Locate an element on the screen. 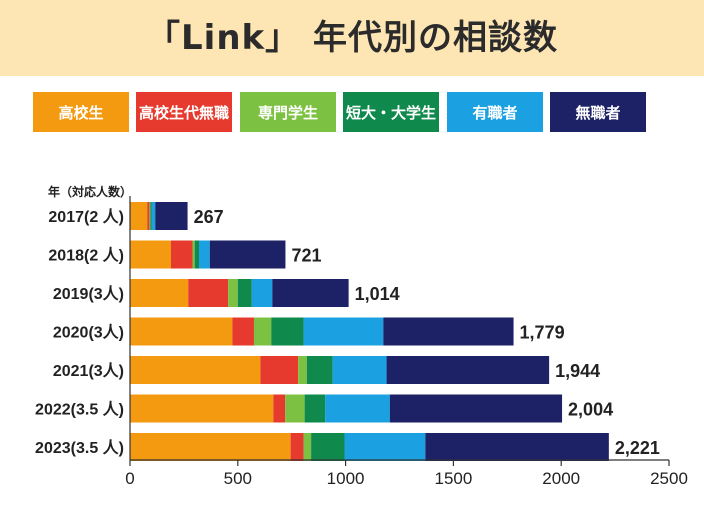  total-label: 2,221 is located at coordinates (637, 448).